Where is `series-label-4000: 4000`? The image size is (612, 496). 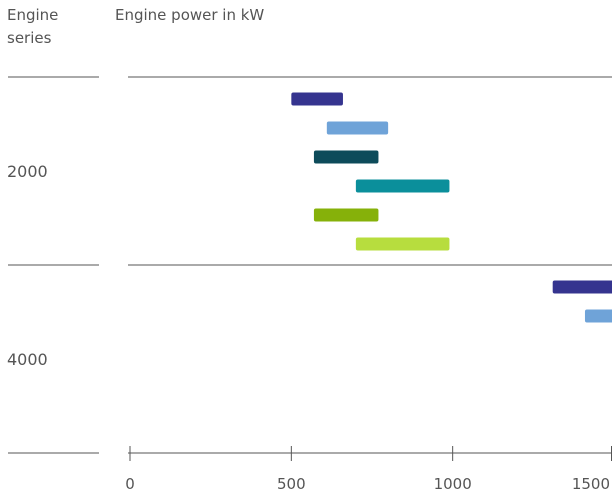 series-label-4000: 4000 is located at coordinates (27, 359).